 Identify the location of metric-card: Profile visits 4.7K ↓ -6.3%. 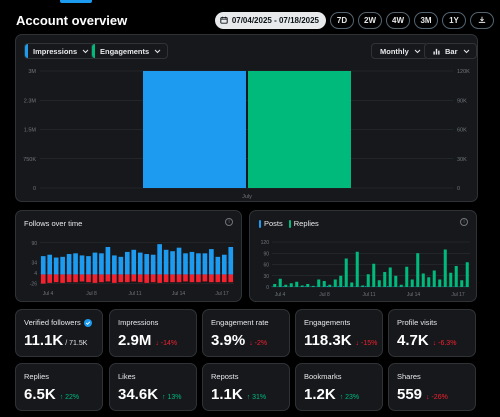
(432, 333).